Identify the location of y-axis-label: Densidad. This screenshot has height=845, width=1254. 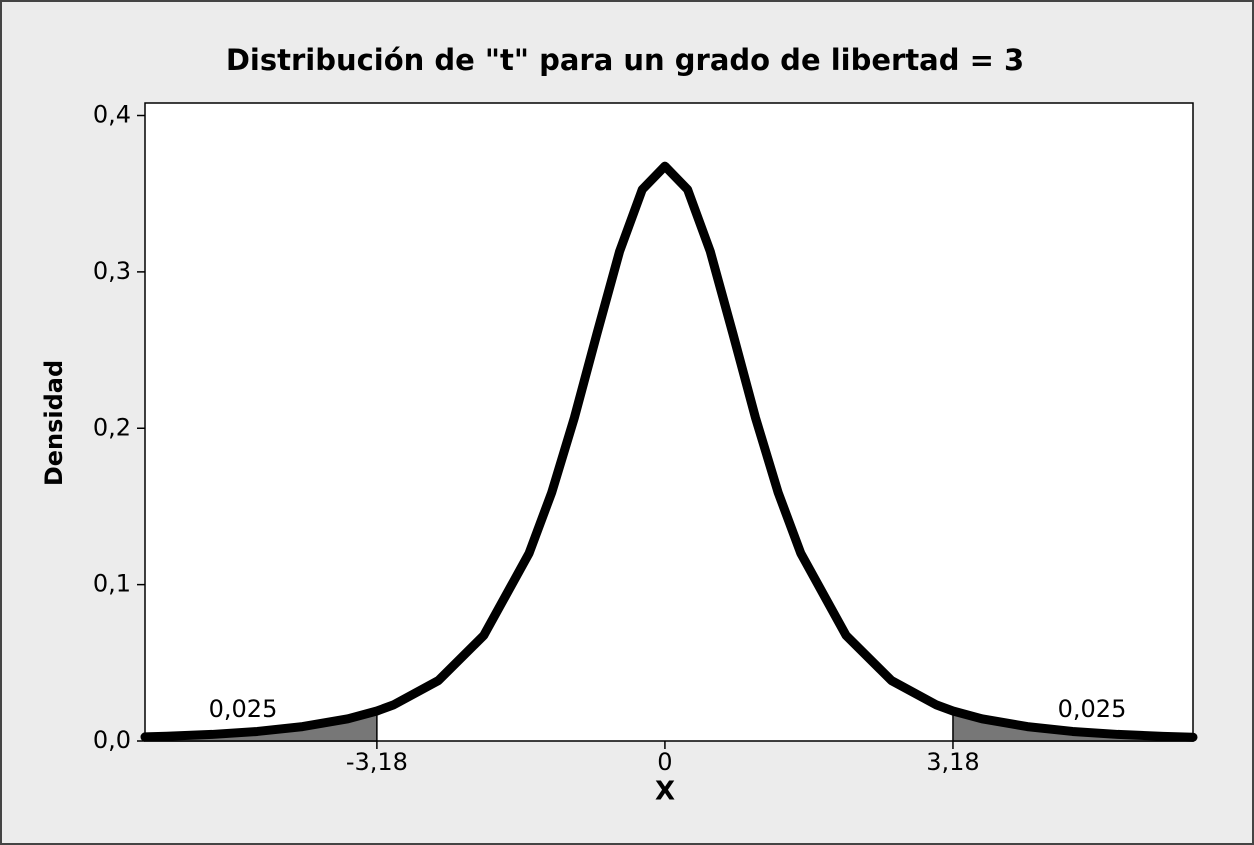
(54, 423).